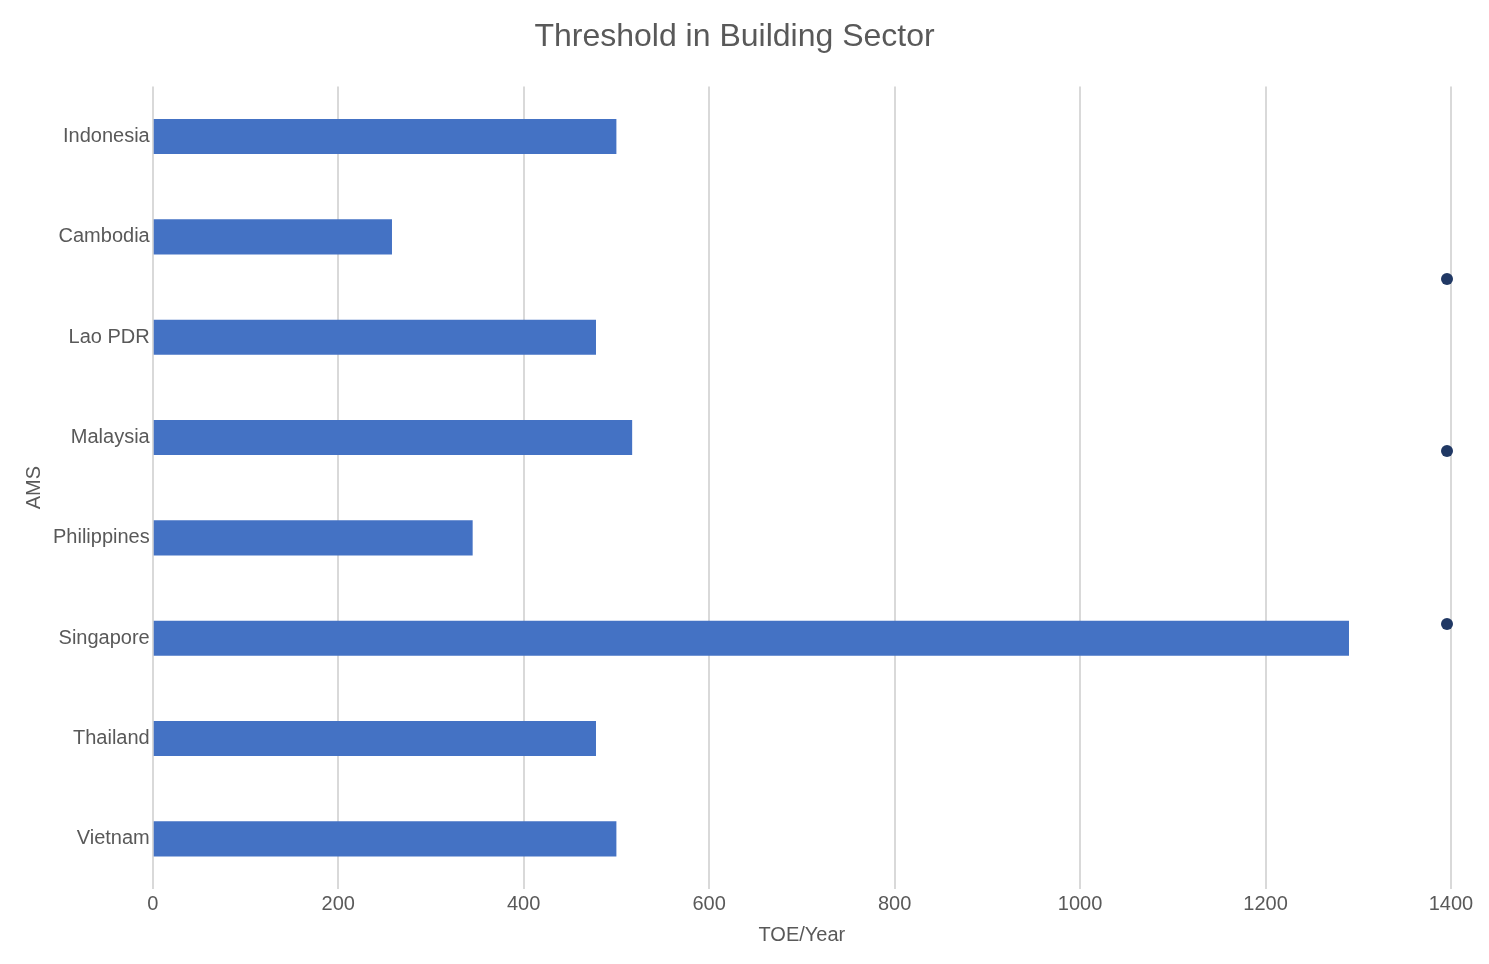  Describe the element at coordinates (109, 335) in the screenshot. I see `y-tick-label: Lao PDR` at that location.